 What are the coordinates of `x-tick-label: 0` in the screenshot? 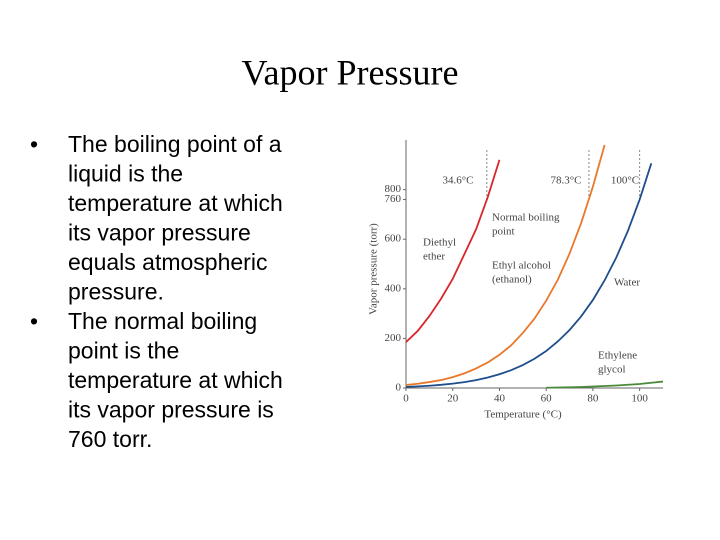 It's located at (406, 399).